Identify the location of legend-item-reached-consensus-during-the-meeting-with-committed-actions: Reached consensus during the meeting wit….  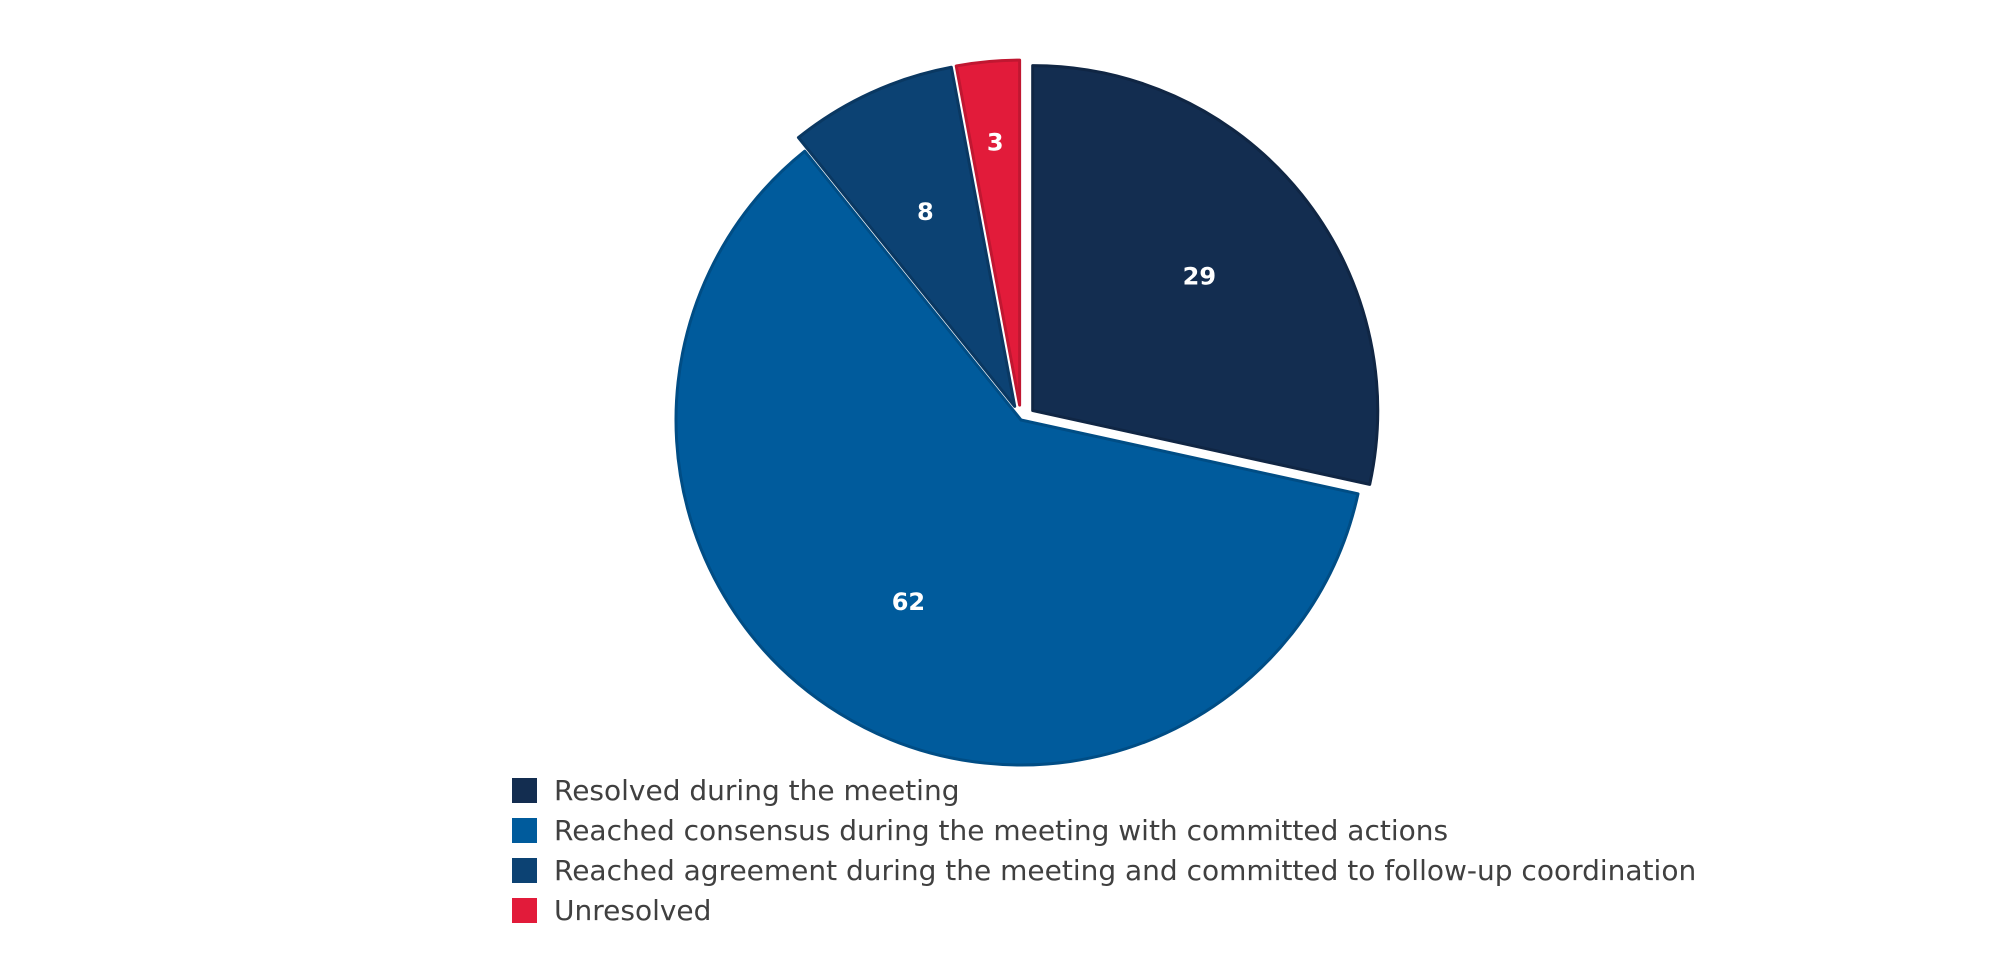
(1104, 830).